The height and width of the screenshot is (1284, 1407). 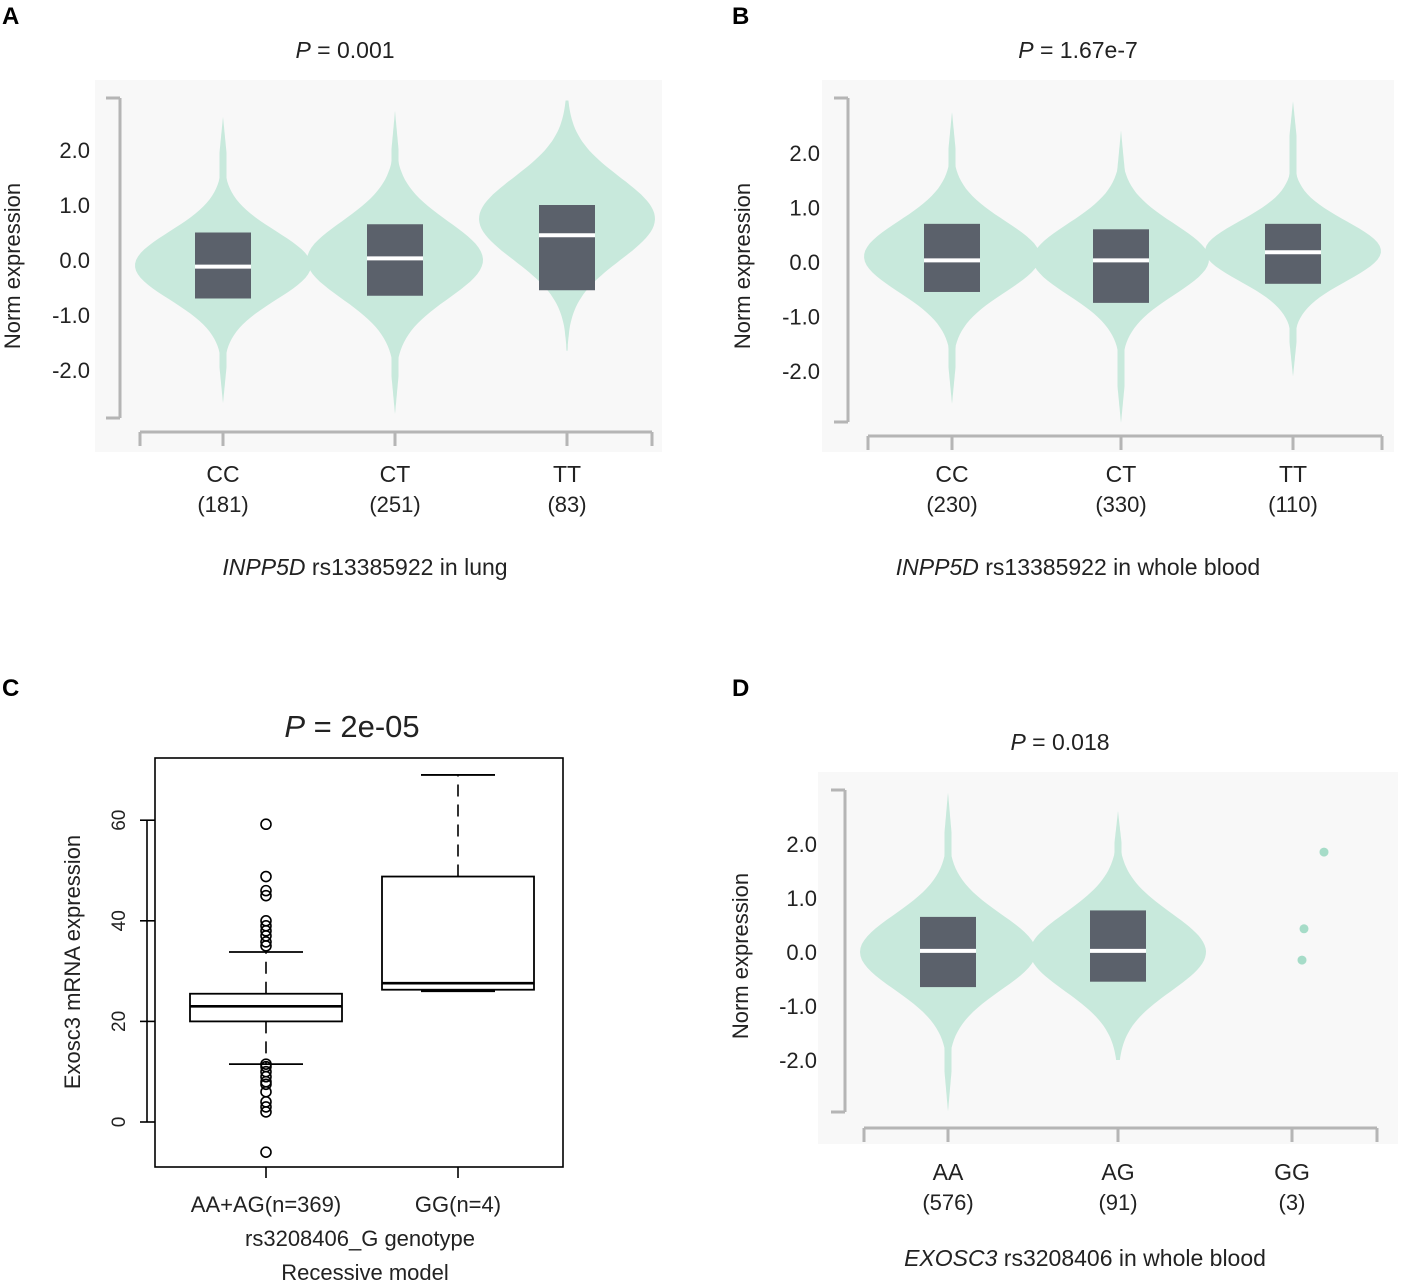 I want to click on x-axis-label: rs3208406_G genotype, so click(x=360, y=1238).